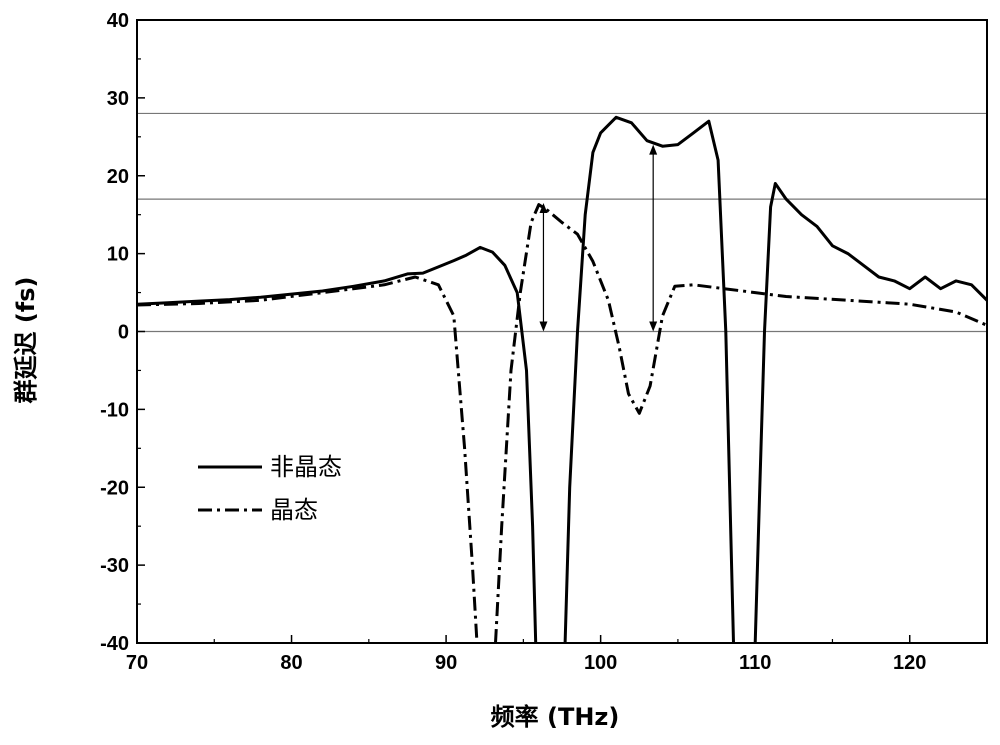  Describe the element at coordinates (137, 663) in the screenshot. I see `x-tick-label: 70` at that location.